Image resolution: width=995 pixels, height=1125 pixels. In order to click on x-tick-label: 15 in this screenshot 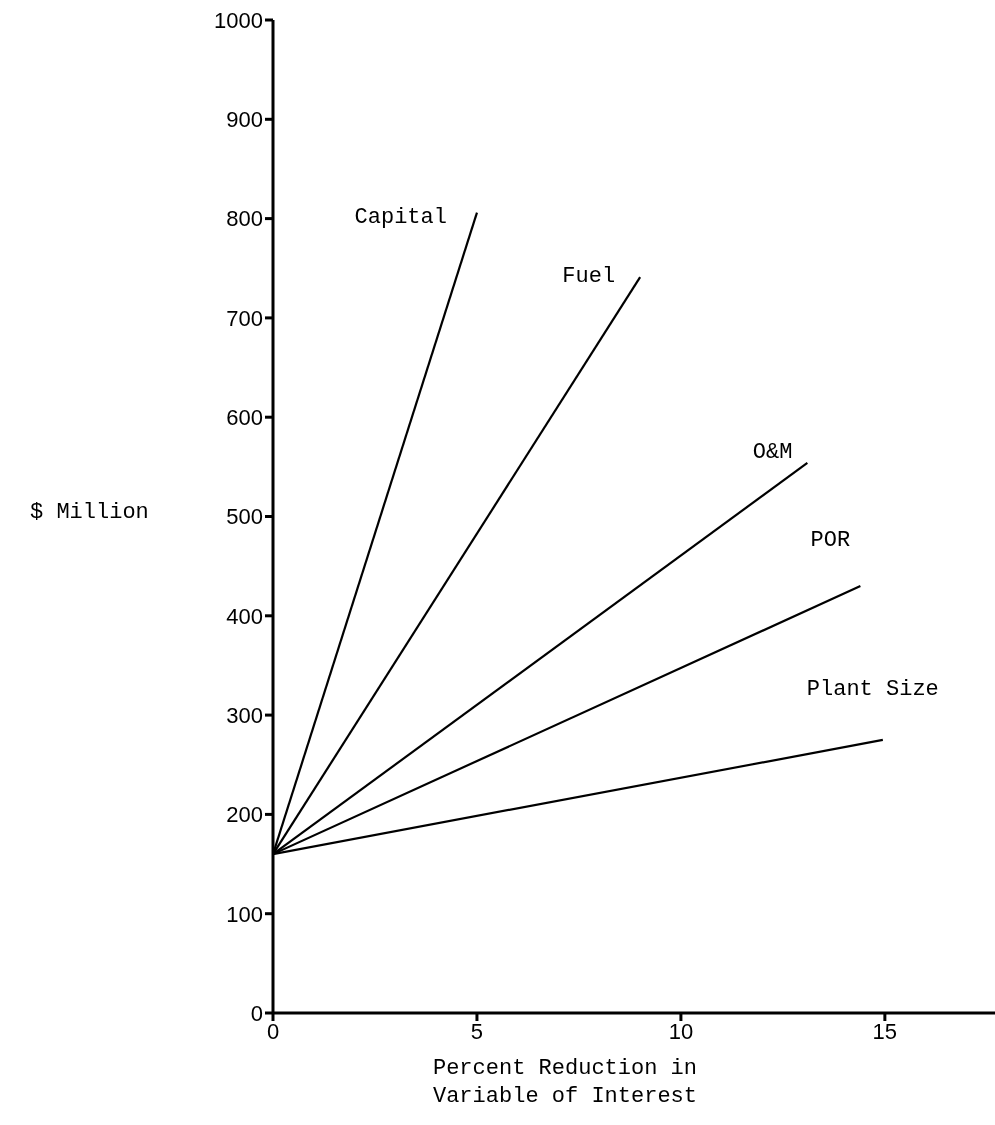, I will do `click(885, 1031)`.